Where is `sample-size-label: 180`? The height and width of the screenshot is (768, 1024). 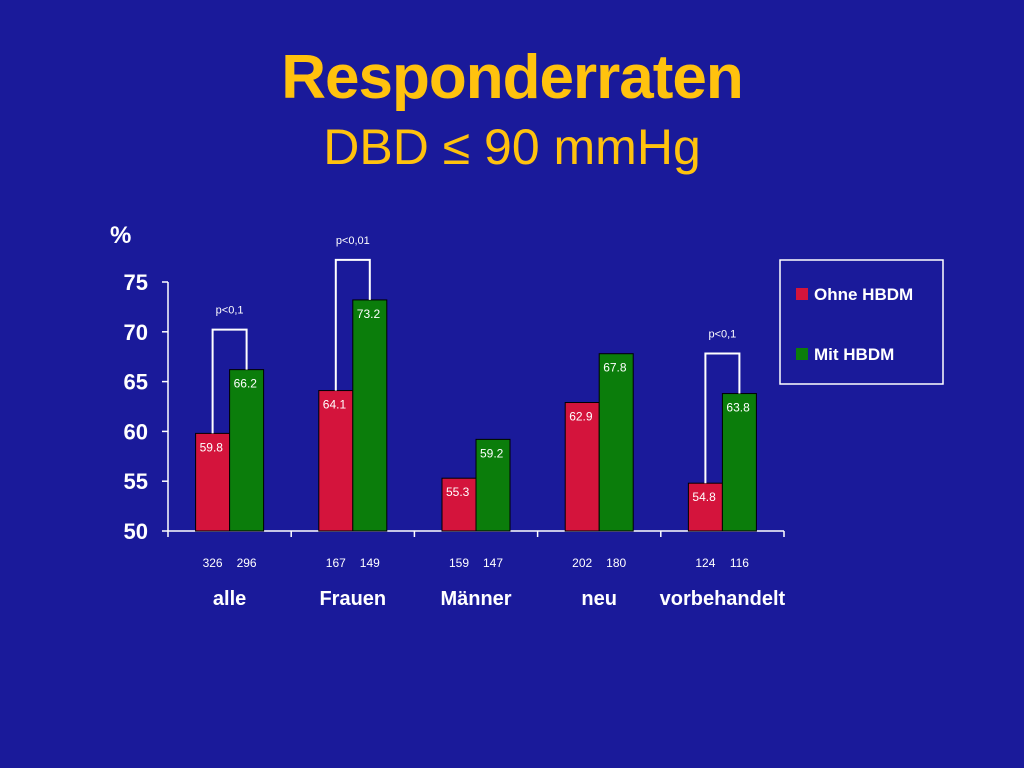 sample-size-label: 180 is located at coordinates (616, 563).